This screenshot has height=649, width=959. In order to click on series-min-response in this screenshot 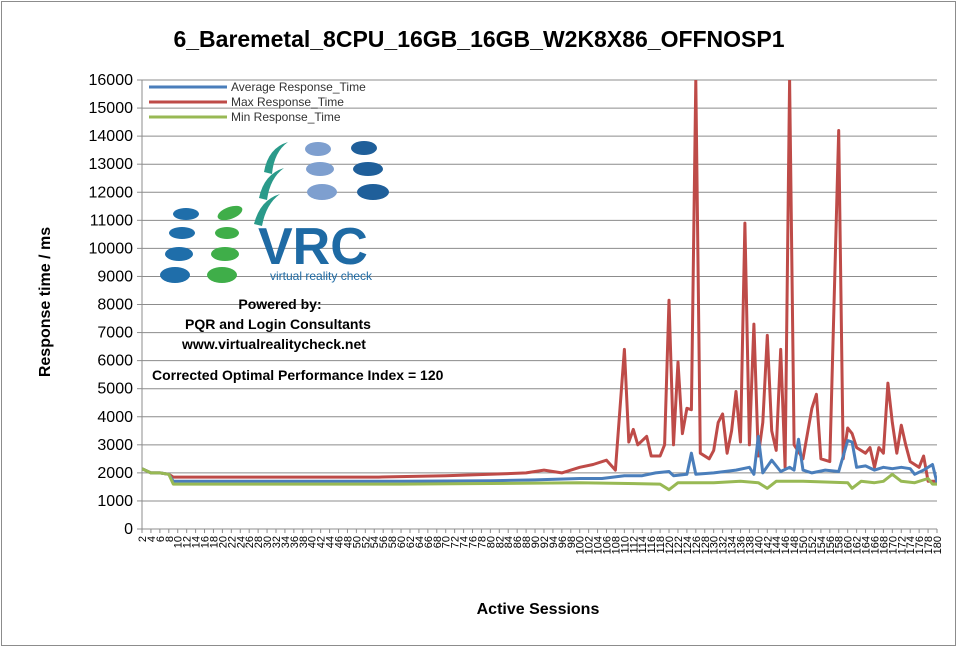, I will do `click(539, 479)`.